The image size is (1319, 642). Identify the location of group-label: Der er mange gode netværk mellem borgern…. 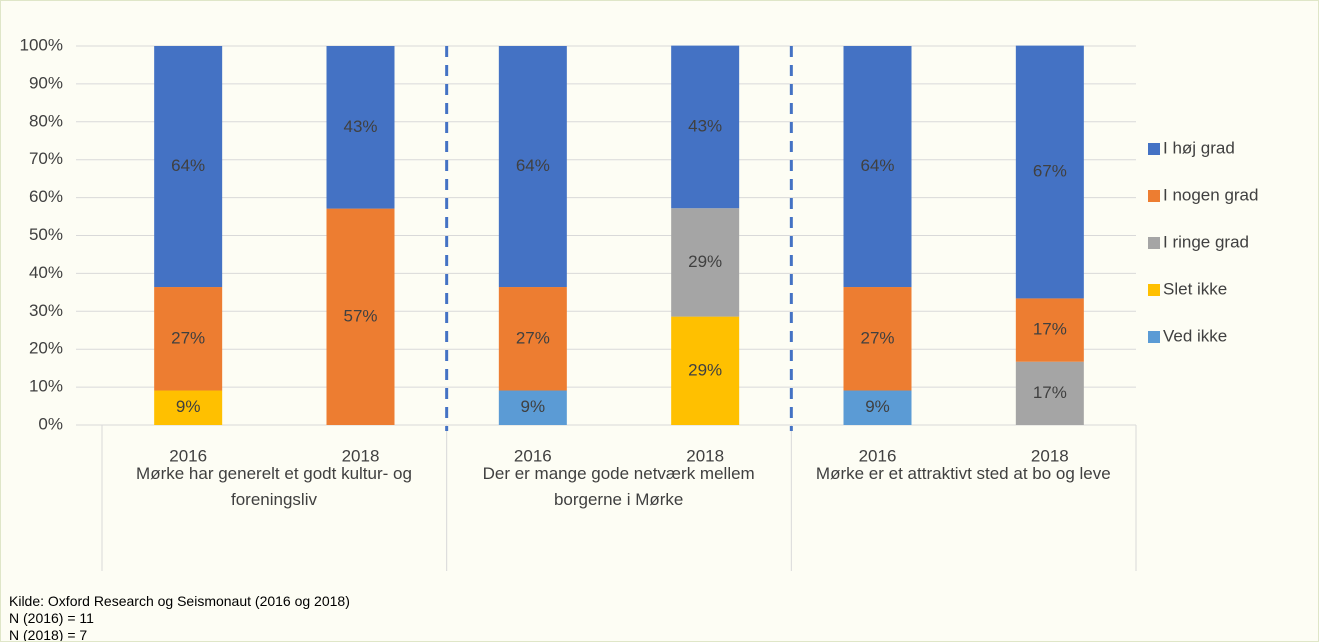
(618, 486).